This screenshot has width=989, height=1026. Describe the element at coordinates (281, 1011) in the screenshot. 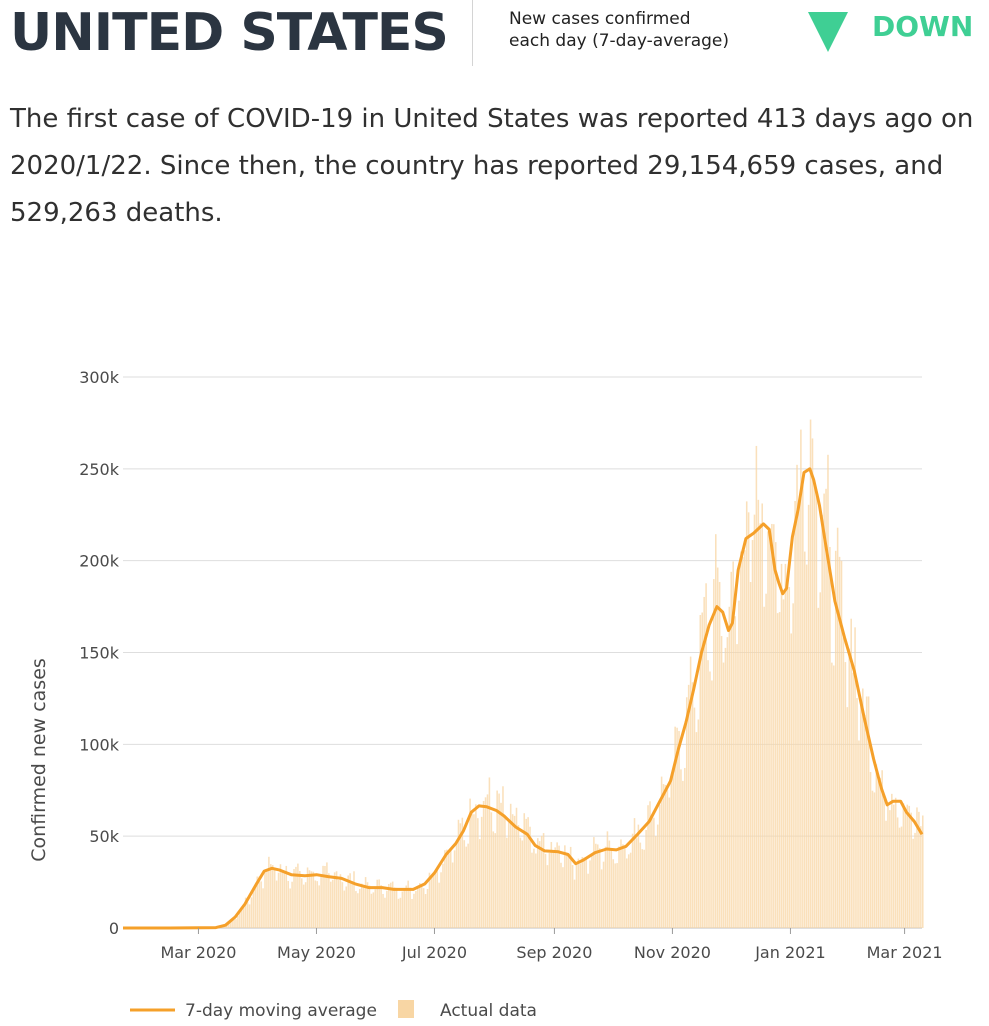

I see `legend-label-moving-average: 7-day moving average` at that location.